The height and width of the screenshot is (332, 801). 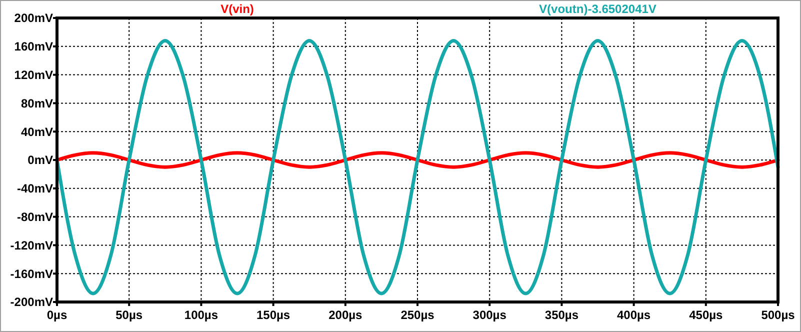 I want to click on y-tick-label: -40mV, so click(x=34, y=189).